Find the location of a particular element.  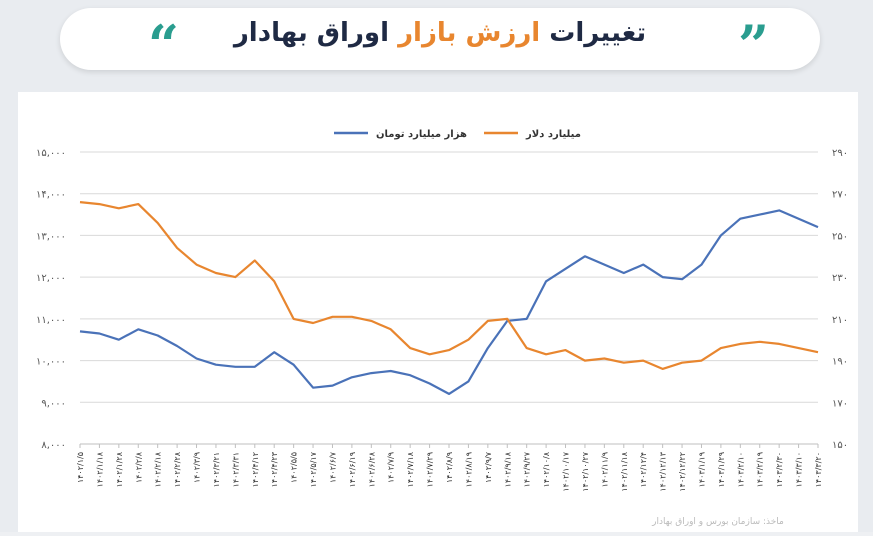

x-axis-tick-label: ۱۴۰۲/۹/۲۷ is located at coordinates (527, 469).